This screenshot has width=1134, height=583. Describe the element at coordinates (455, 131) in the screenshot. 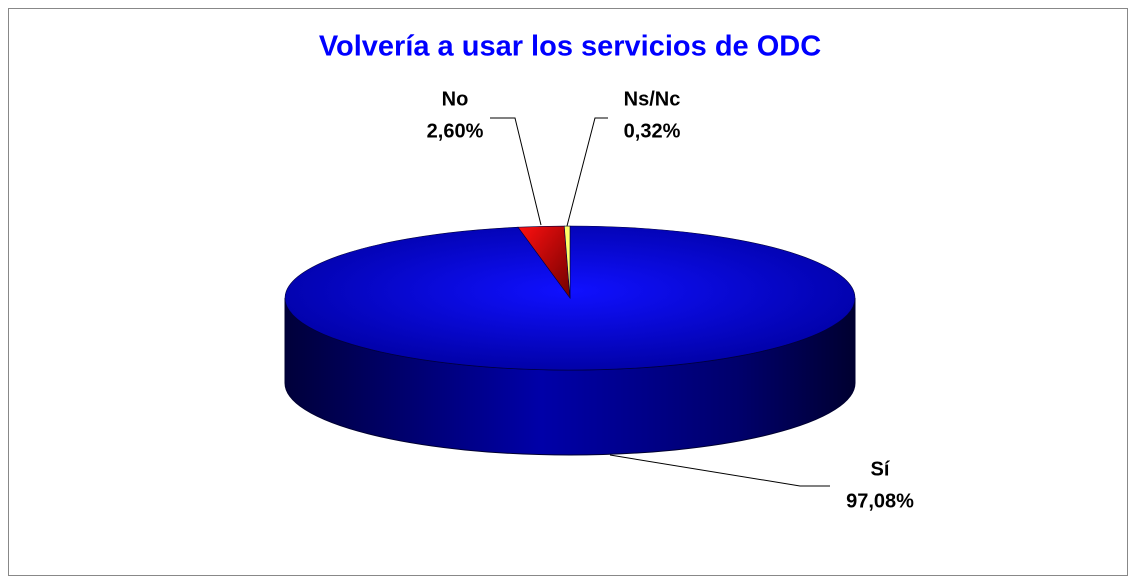

I see `slice-value-label: 2,60%` at that location.